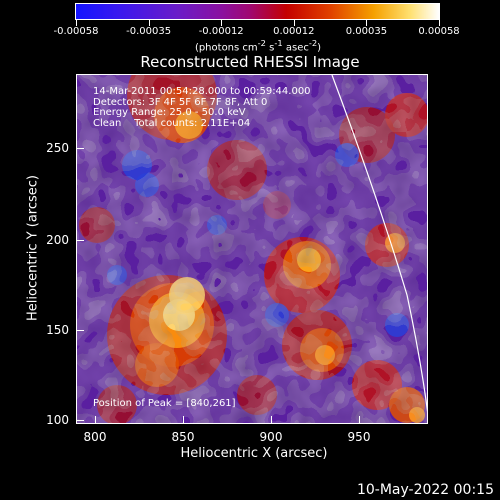 This screenshot has height=500, width=500. What do you see at coordinates (57, 240) in the screenshot?
I see `y-tick-label: 200` at bounding box center [57, 240].